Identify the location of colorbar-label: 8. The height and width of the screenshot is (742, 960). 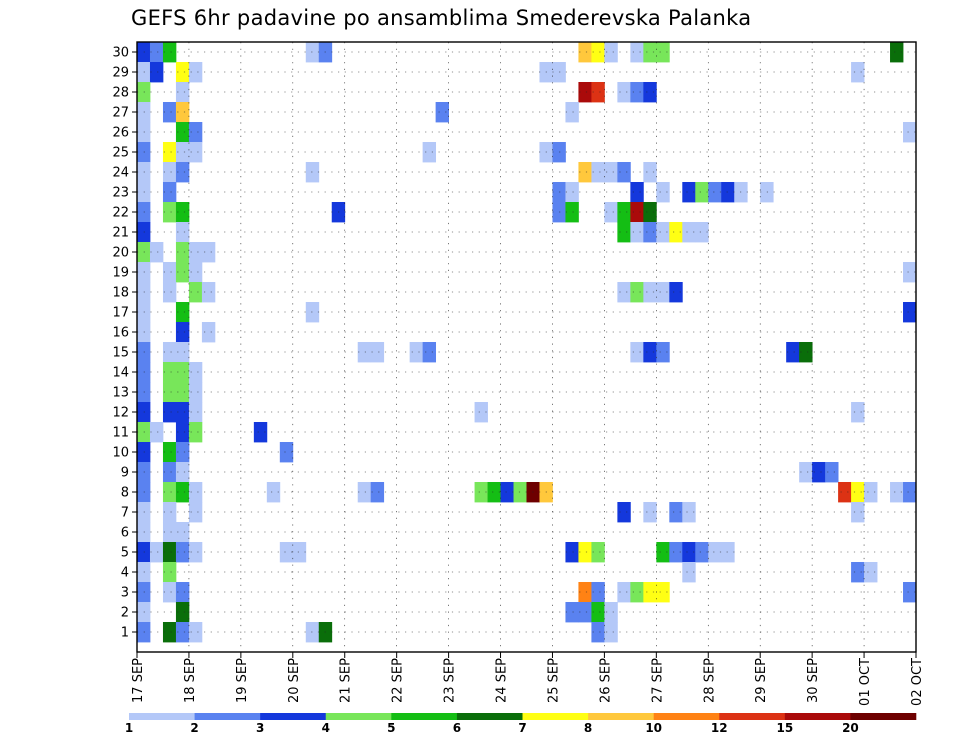
(588, 728).